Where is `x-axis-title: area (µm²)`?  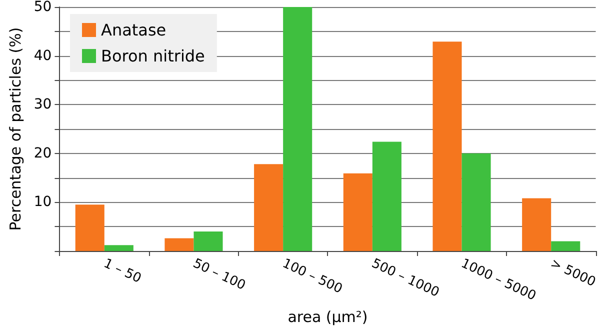 x-axis-title: area (µm²) is located at coordinates (328, 317).